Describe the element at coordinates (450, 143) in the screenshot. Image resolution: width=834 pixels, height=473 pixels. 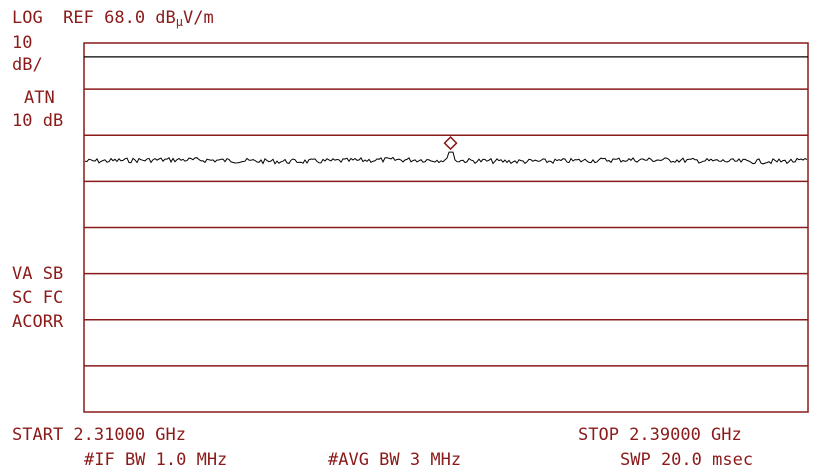
I see `marker-diamond` at that location.